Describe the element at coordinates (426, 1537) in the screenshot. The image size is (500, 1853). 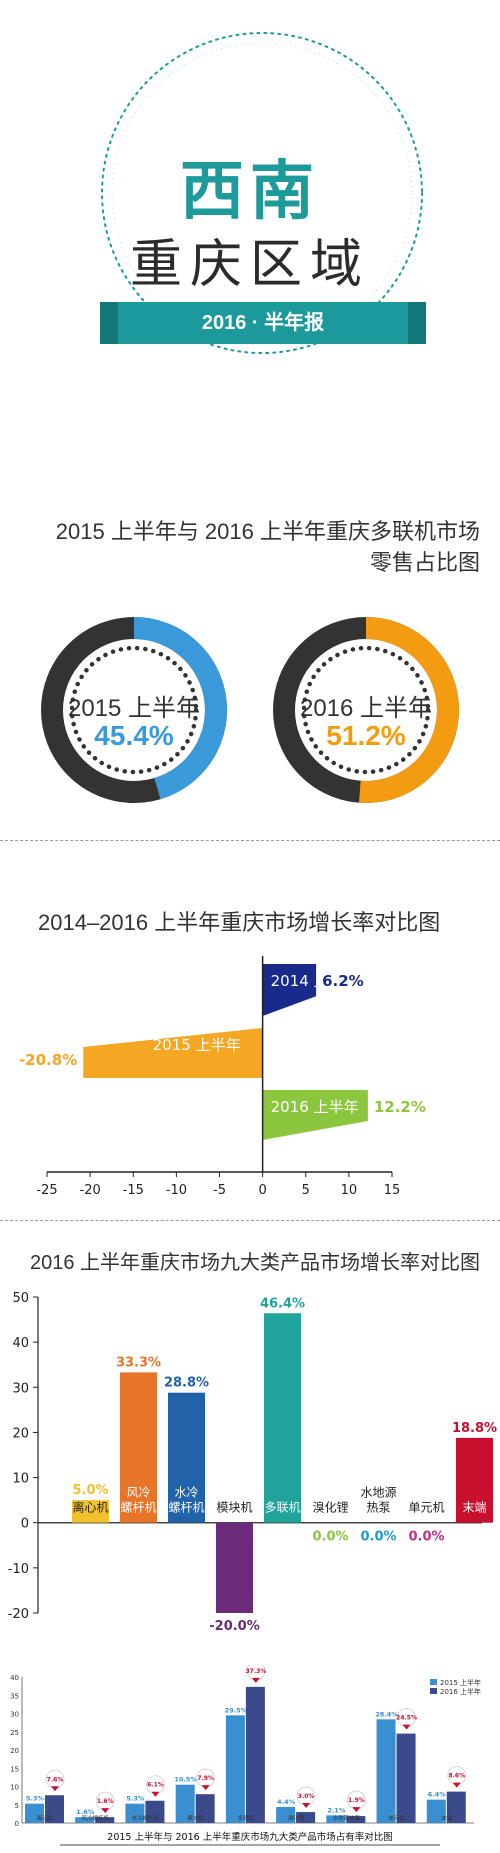
I see `cat-value-7: 0.0%` at that location.